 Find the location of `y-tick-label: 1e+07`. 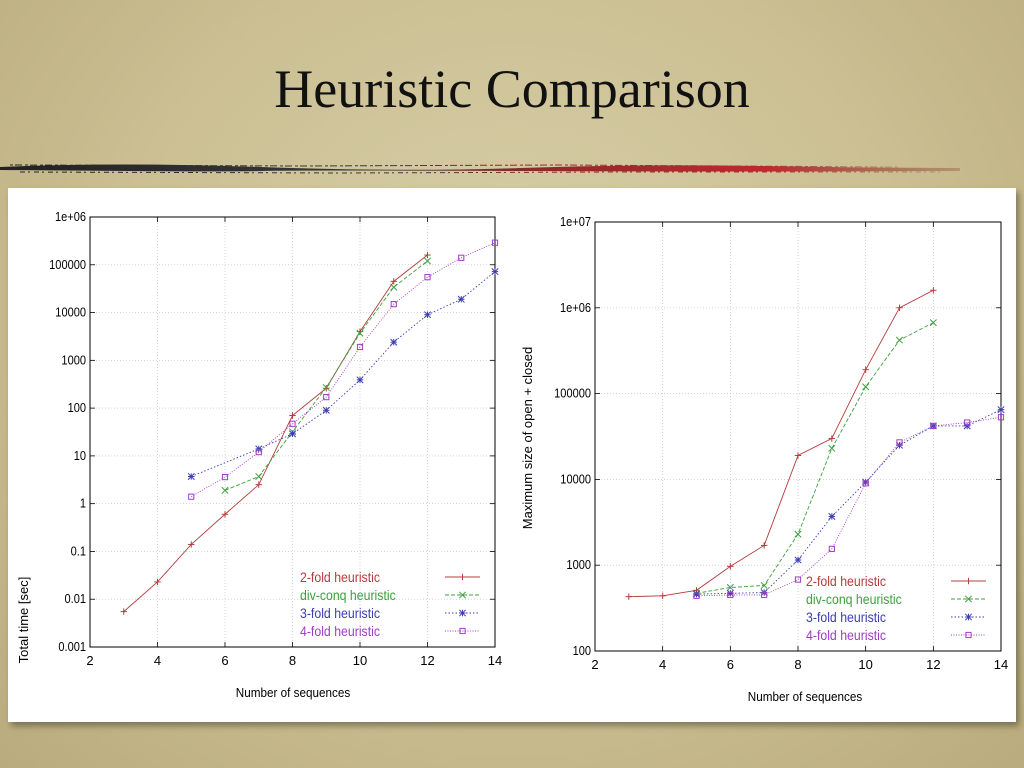

y-tick-label: 1e+07 is located at coordinates (575, 221).